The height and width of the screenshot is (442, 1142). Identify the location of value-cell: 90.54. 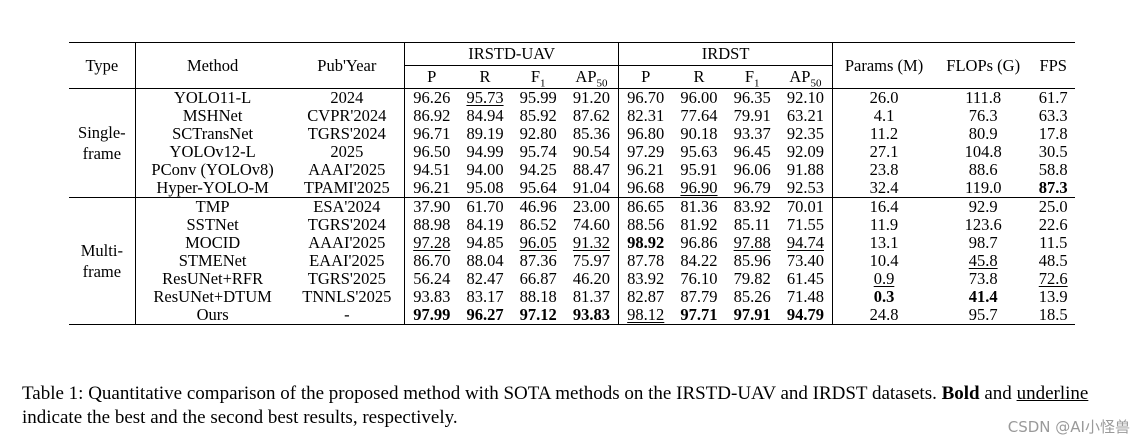
(592, 152).